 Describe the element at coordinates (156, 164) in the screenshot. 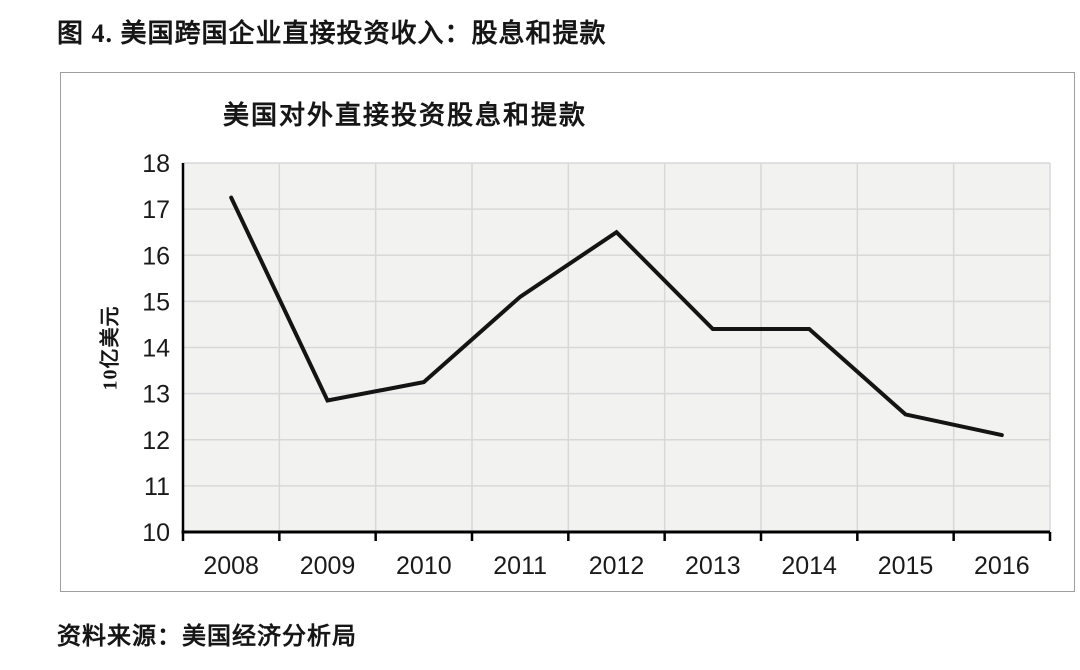

I see `y-tick-label: 18` at that location.